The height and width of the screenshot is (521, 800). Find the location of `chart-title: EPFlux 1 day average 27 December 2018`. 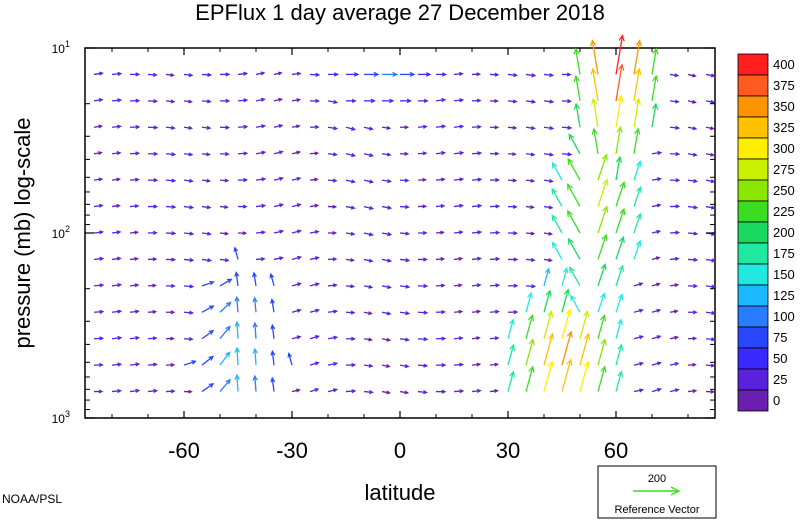

chart-title: EPFlux 1 day average 27 December 2018 is located at coordinates (400, 12).